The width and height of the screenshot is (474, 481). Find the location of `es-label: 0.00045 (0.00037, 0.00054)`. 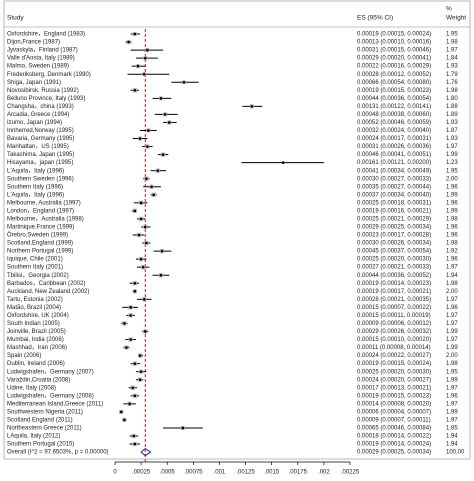

es-label: 0.00045 (0.00037, 0.00054) is located at coordinates (394, 252).